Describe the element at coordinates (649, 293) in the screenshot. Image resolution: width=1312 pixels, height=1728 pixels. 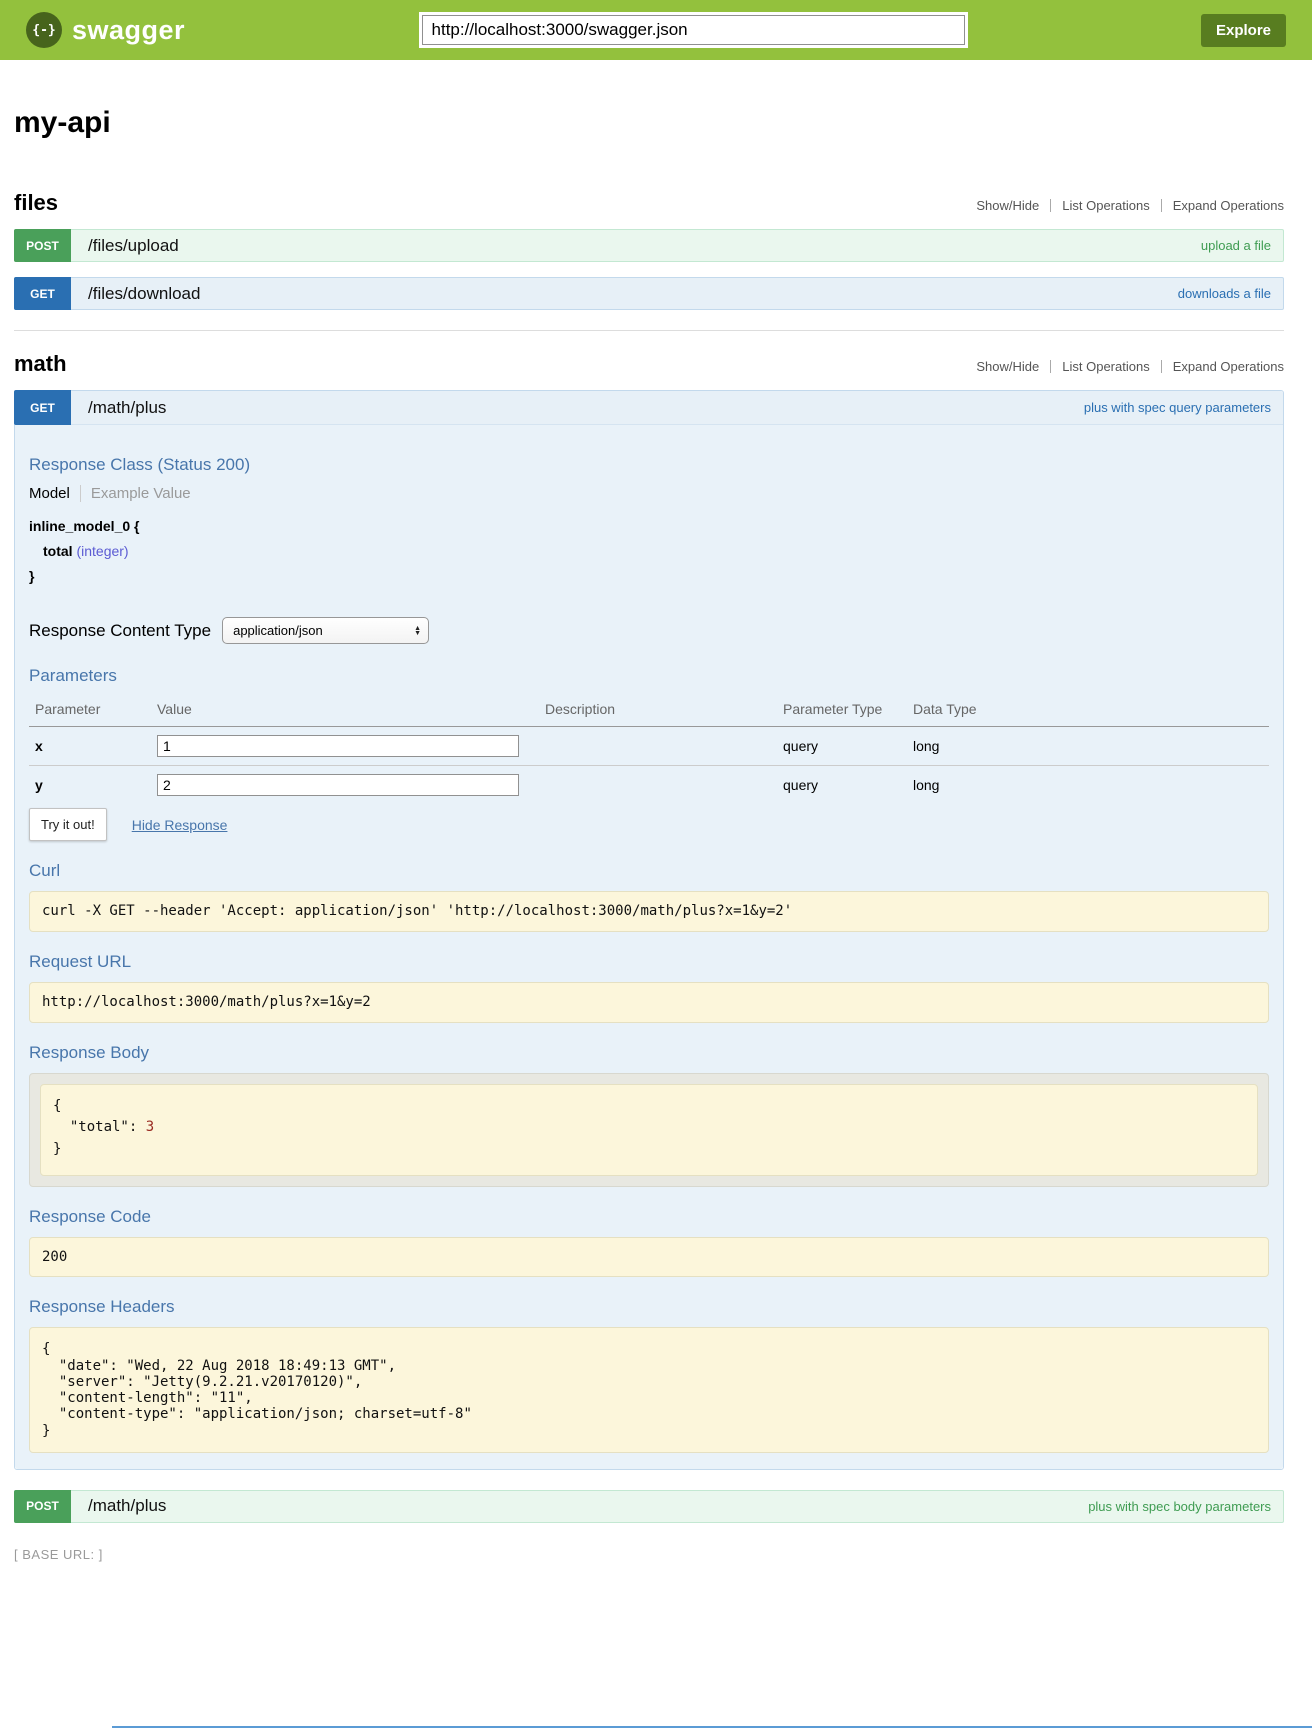
I see `operation-row-files-download: GET /files/download downloads a file` at that location.